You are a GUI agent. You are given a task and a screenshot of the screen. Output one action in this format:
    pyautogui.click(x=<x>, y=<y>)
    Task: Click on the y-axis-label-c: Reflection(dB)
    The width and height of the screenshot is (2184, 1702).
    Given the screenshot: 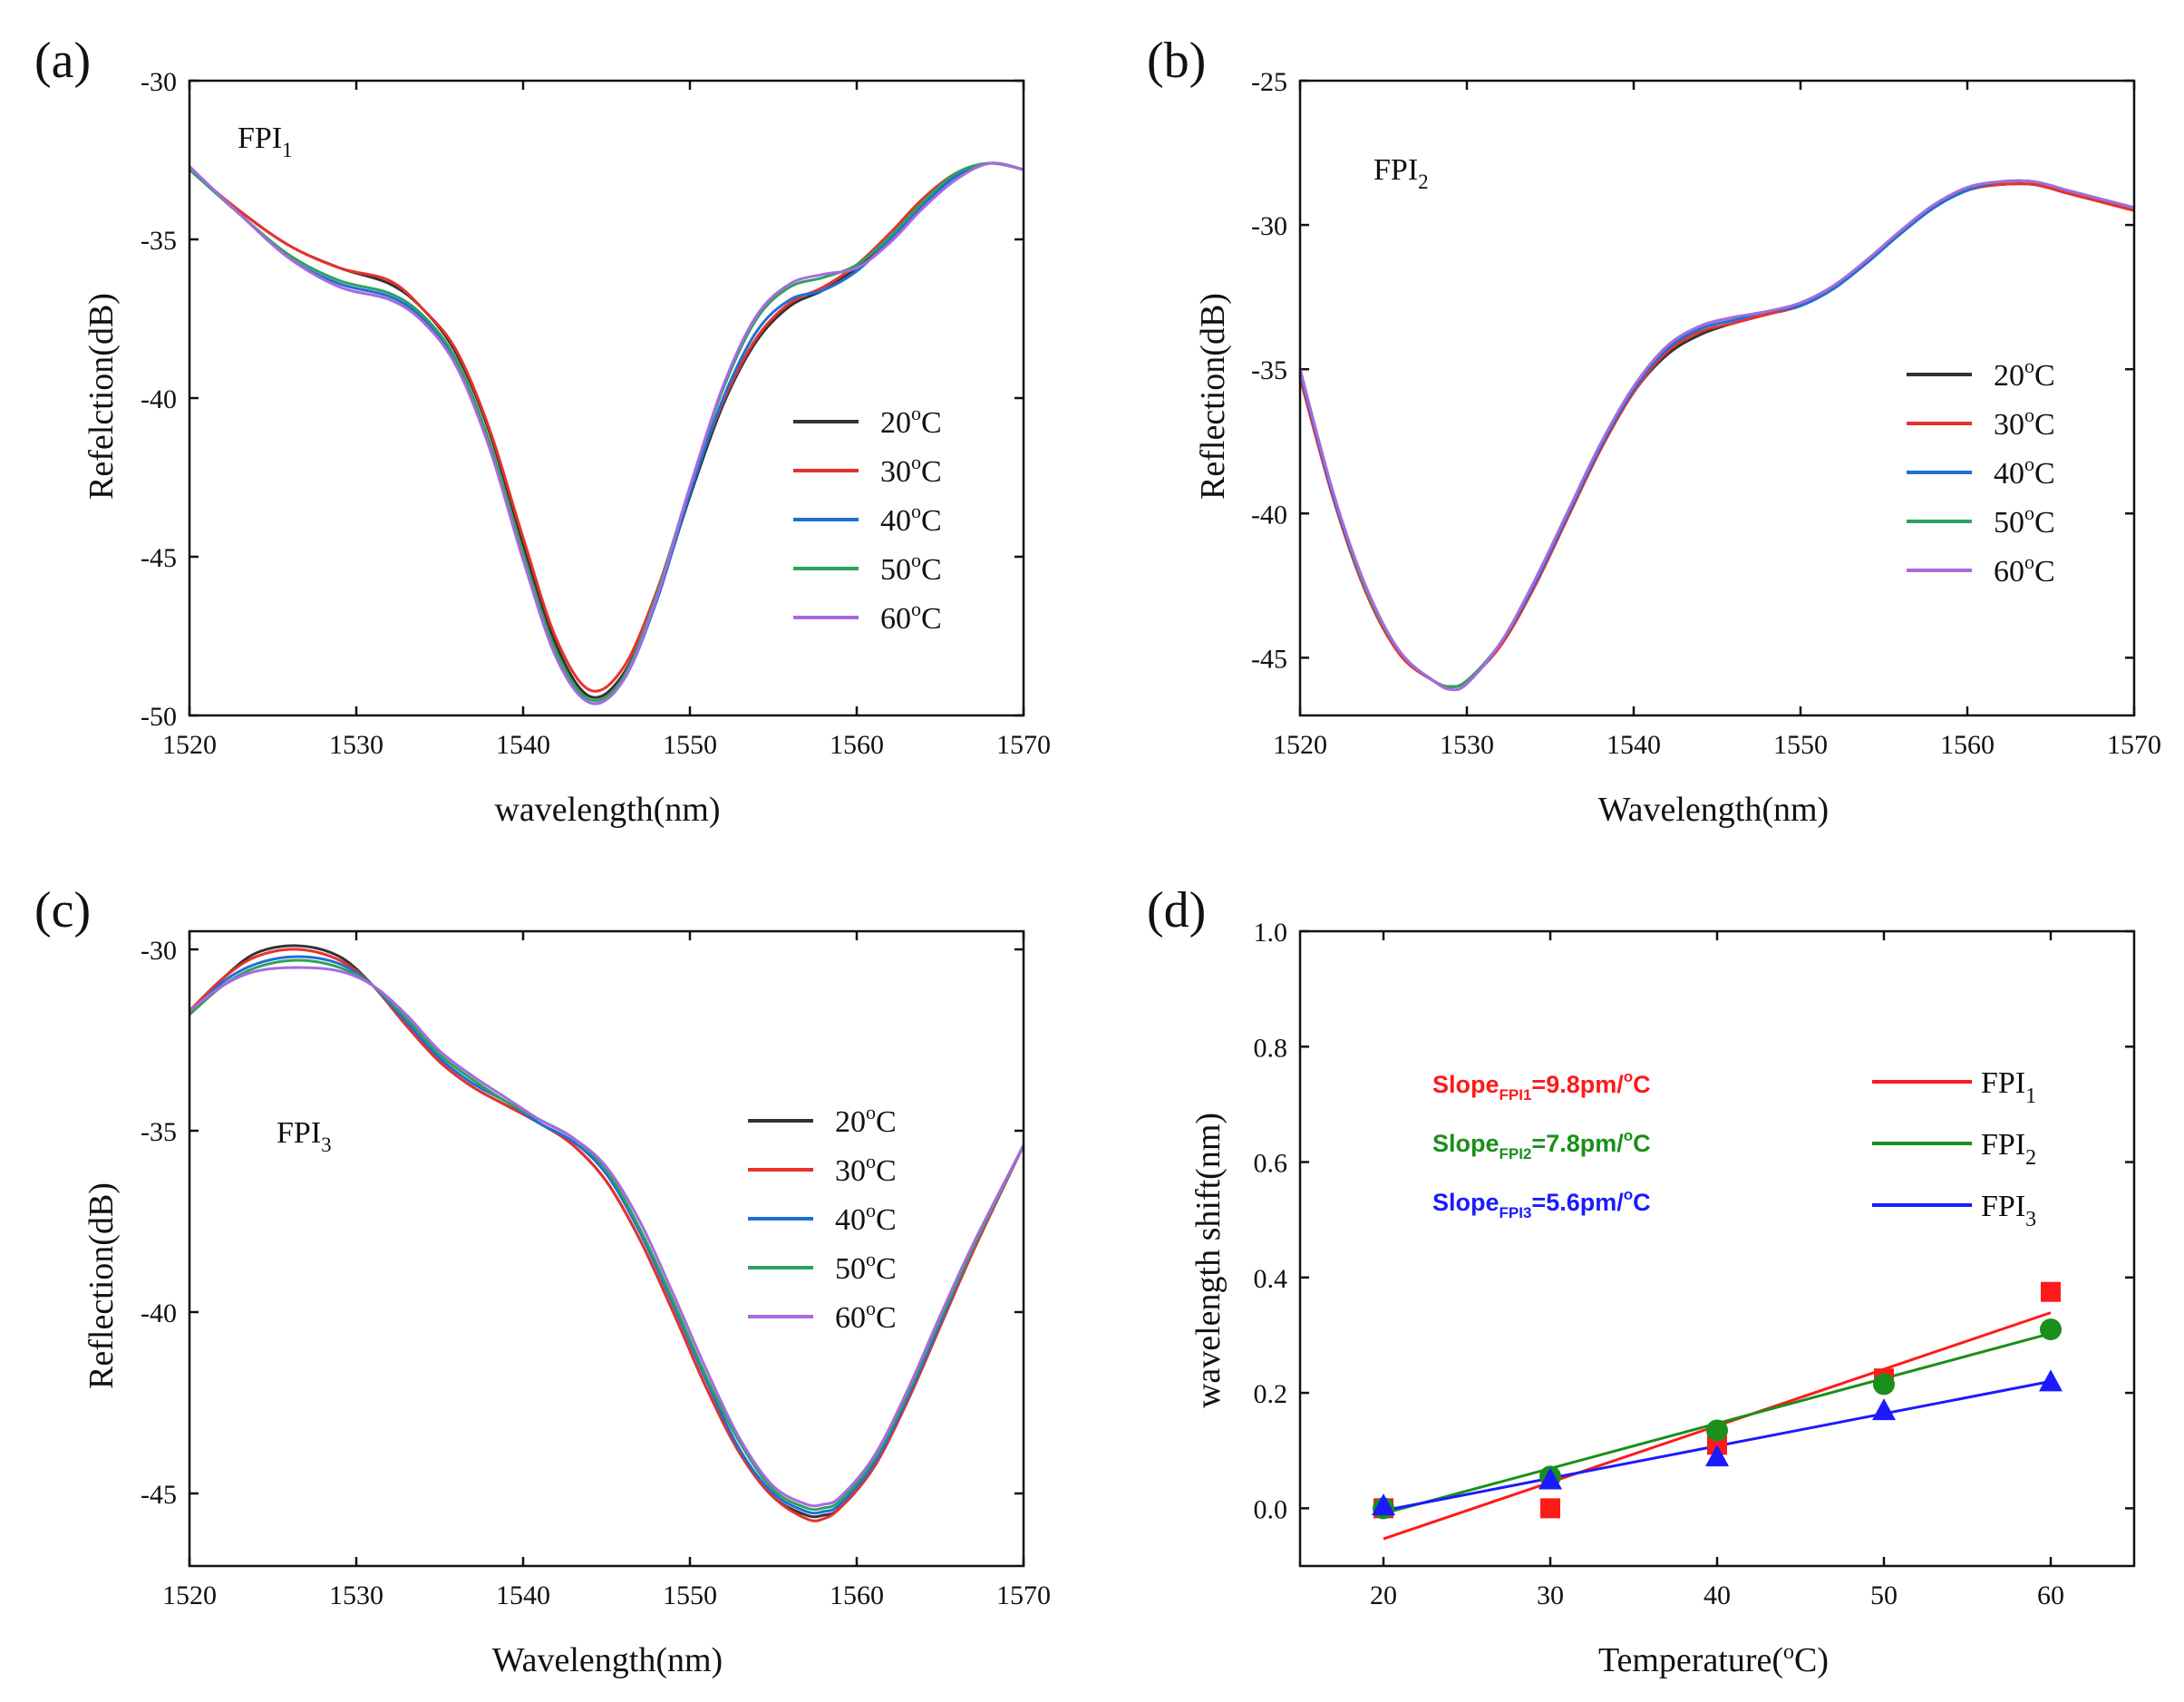 What is the action you would take?
    pyautogui.click(x=102, y=1285)
    